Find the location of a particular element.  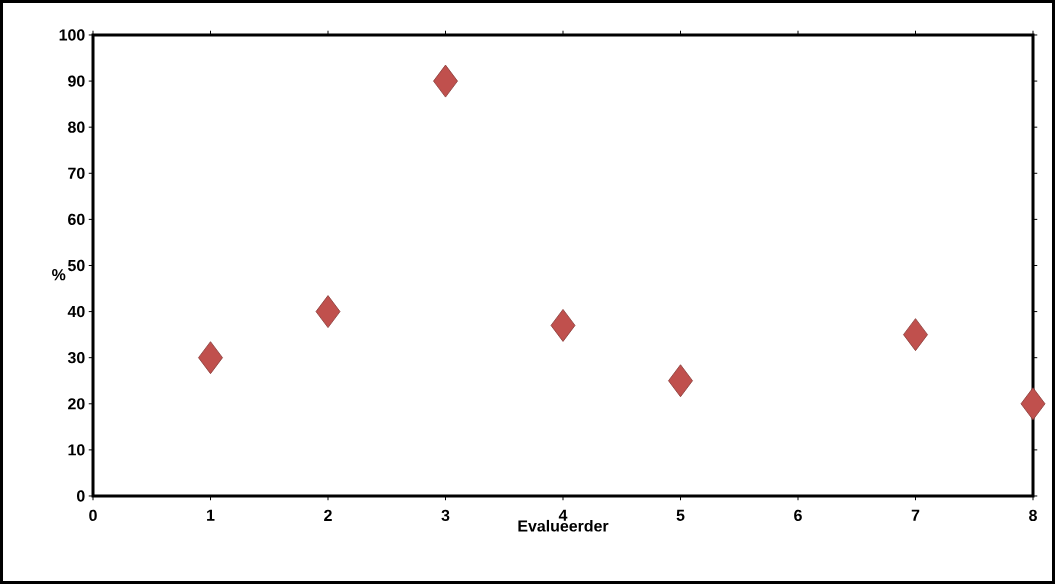

y-tick-label: 60 is located at coordinates (76, 219).